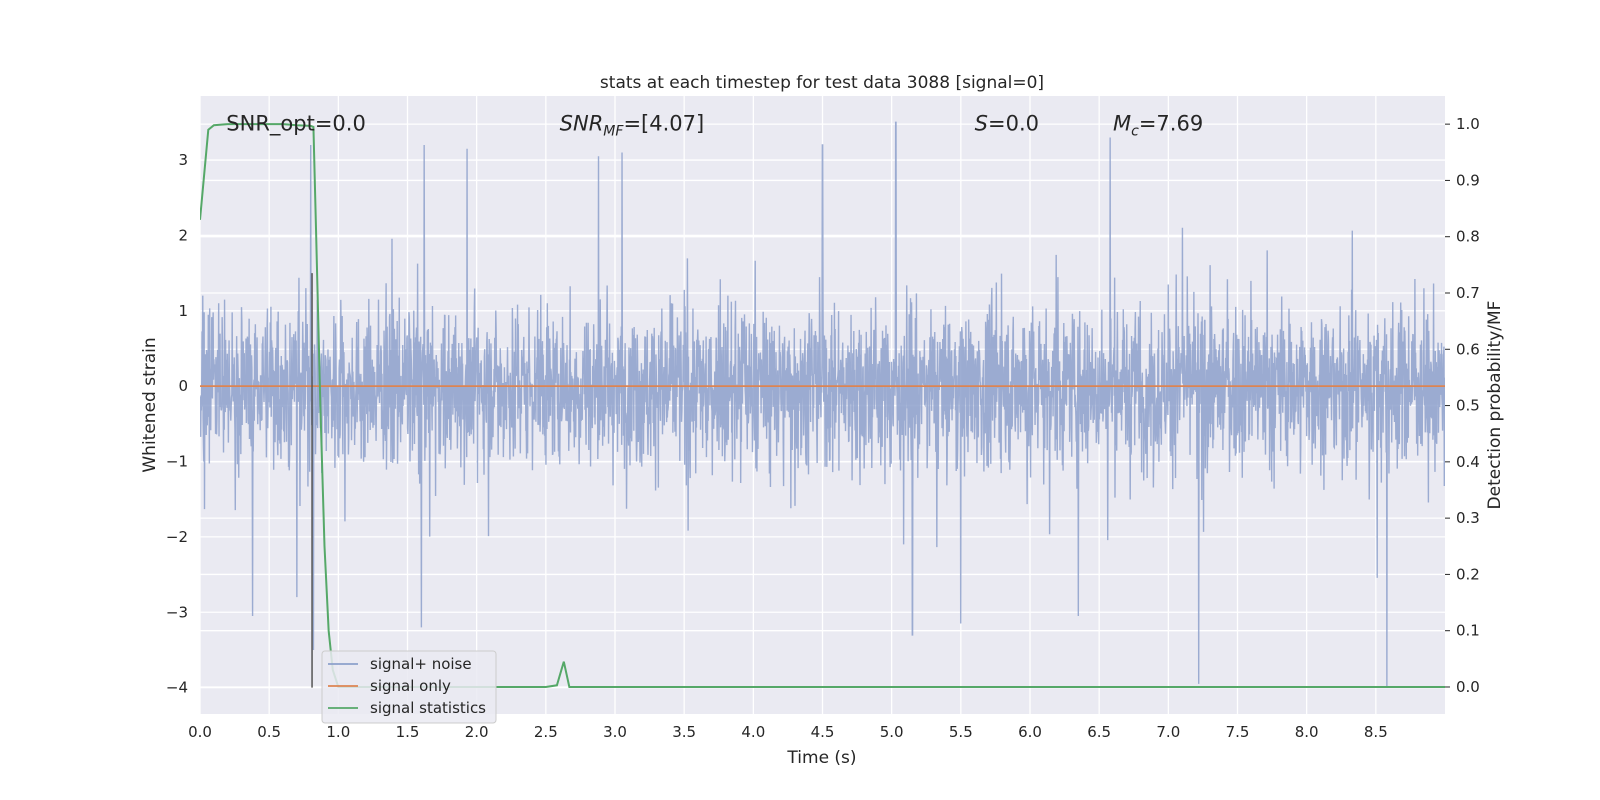 Image resolution: width=1600 pixels, height=800 pixels. I want to click on annotation: S=0.0, so click(1007, 123).